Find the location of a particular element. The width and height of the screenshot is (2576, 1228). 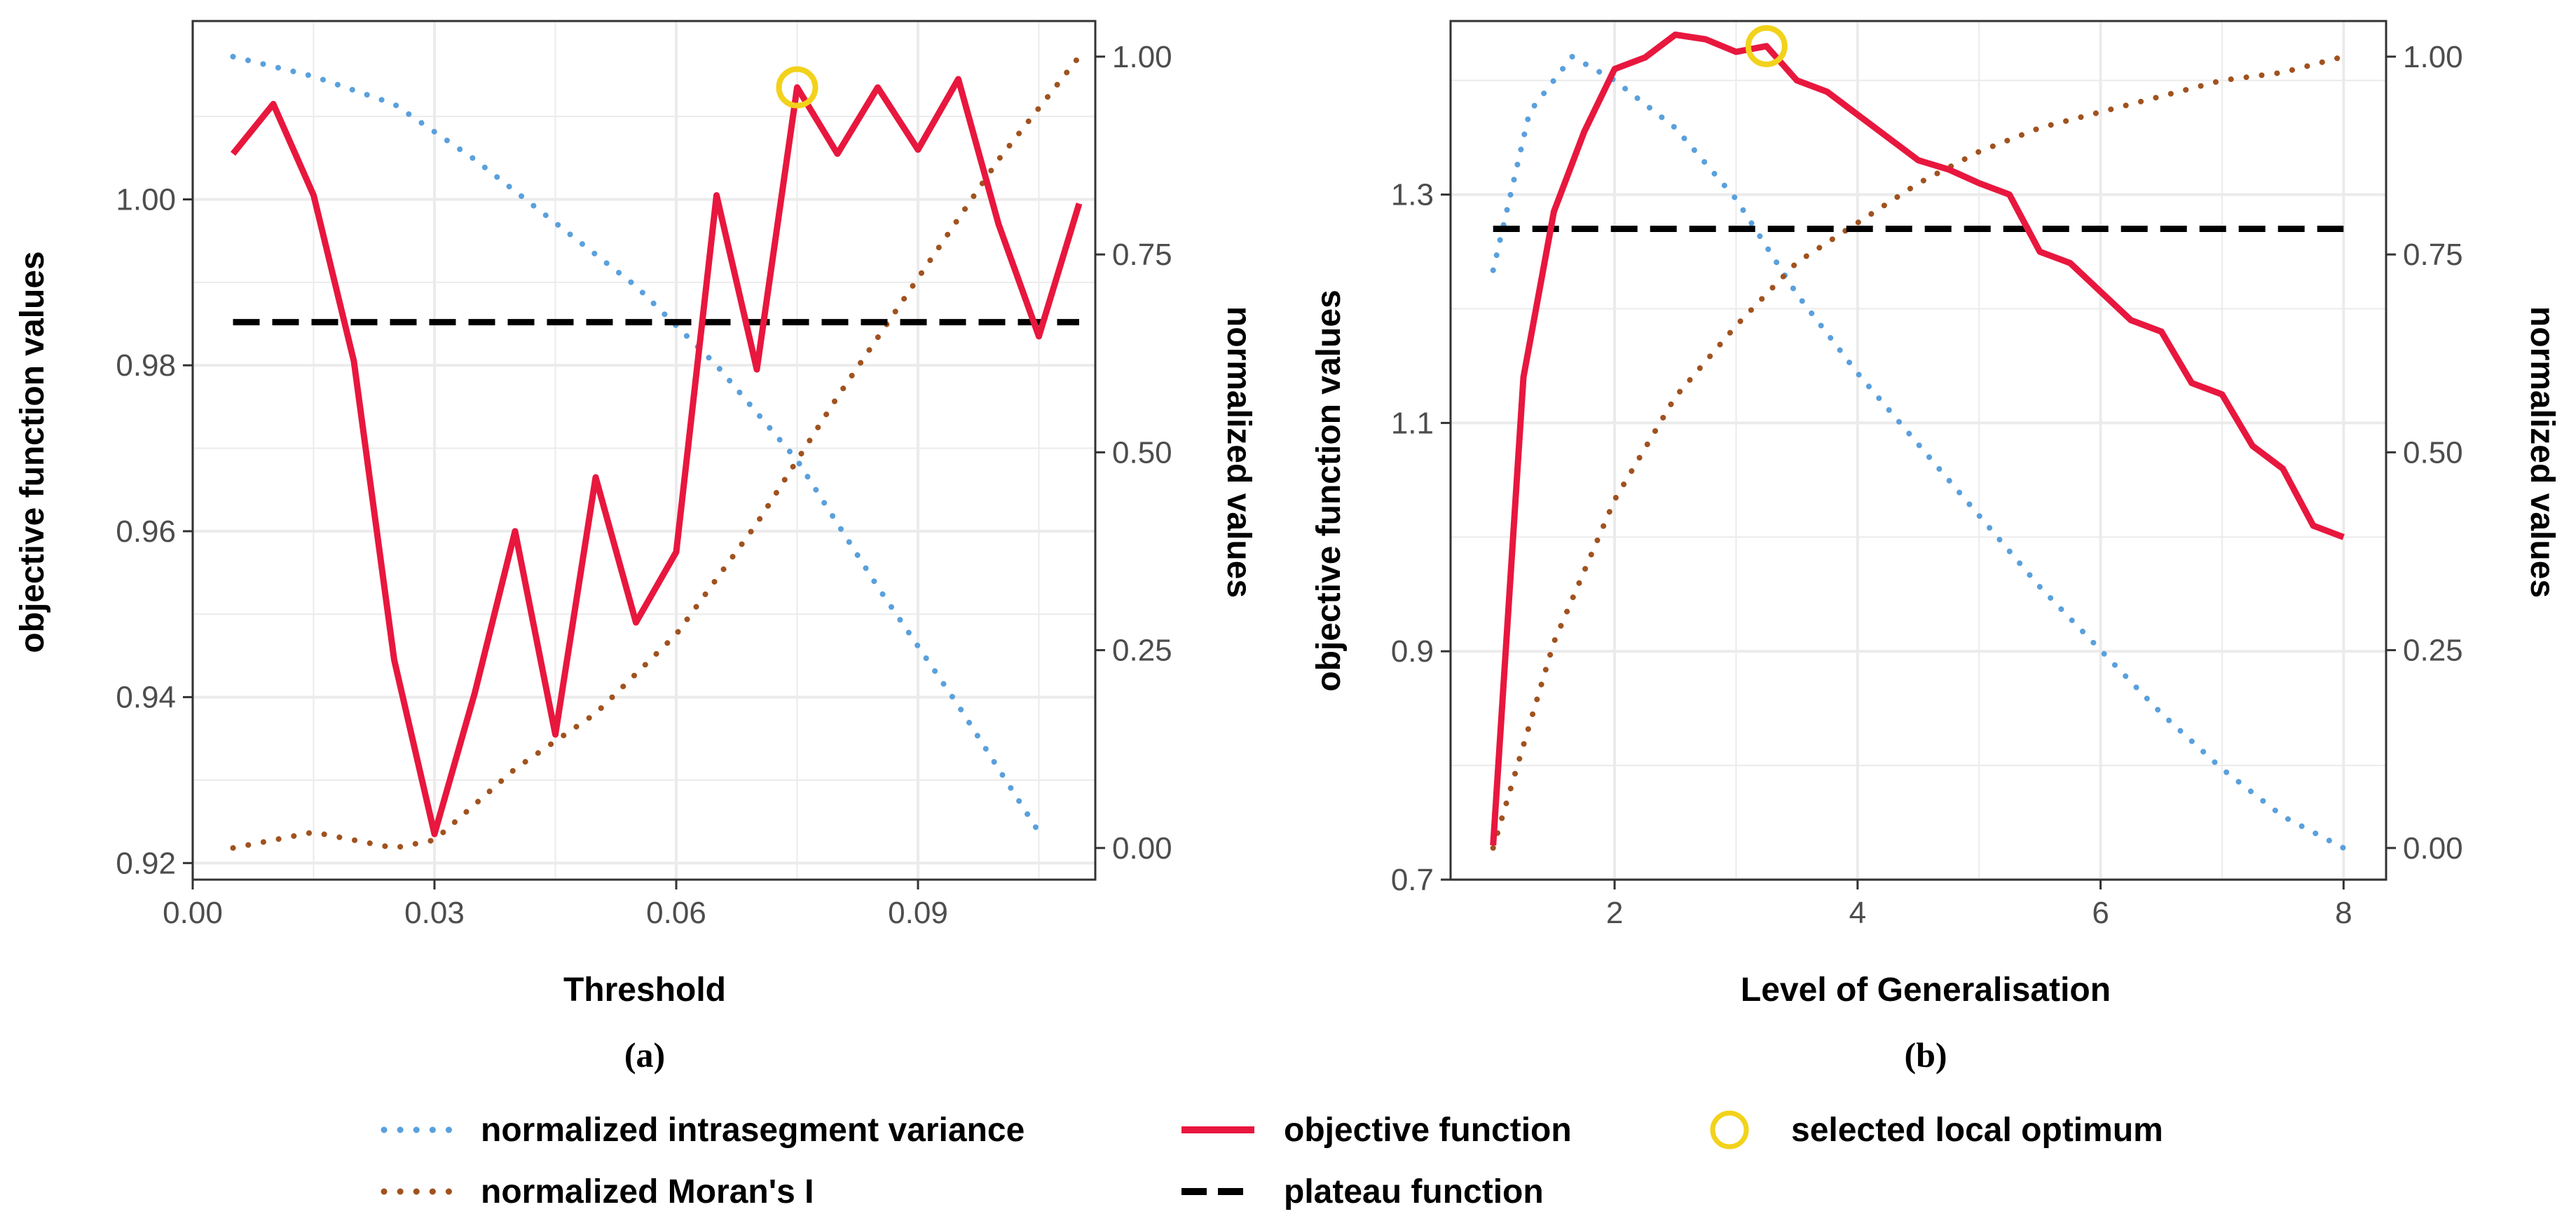

legend-label-moran: normalized Moran's I is located at coordinates (648, 1191).